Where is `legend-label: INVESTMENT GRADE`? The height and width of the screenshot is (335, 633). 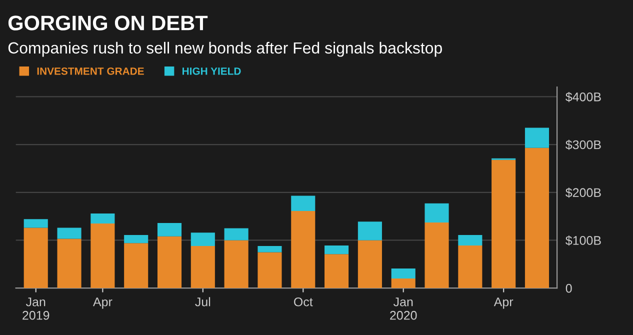 legend-label: INVESTMENT GRADE is located at coordinates (90, 71).